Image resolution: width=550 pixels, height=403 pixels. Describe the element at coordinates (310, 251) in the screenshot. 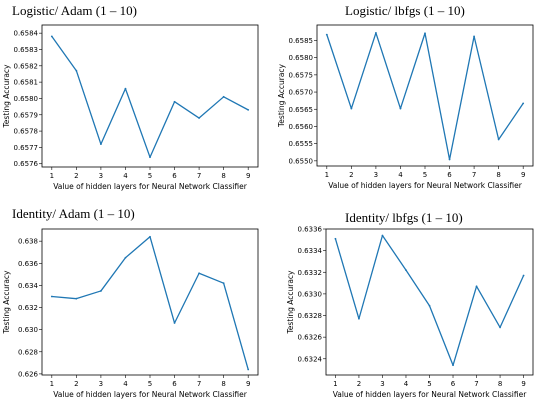

I see `y-tick-label: 0.6334` at that location.